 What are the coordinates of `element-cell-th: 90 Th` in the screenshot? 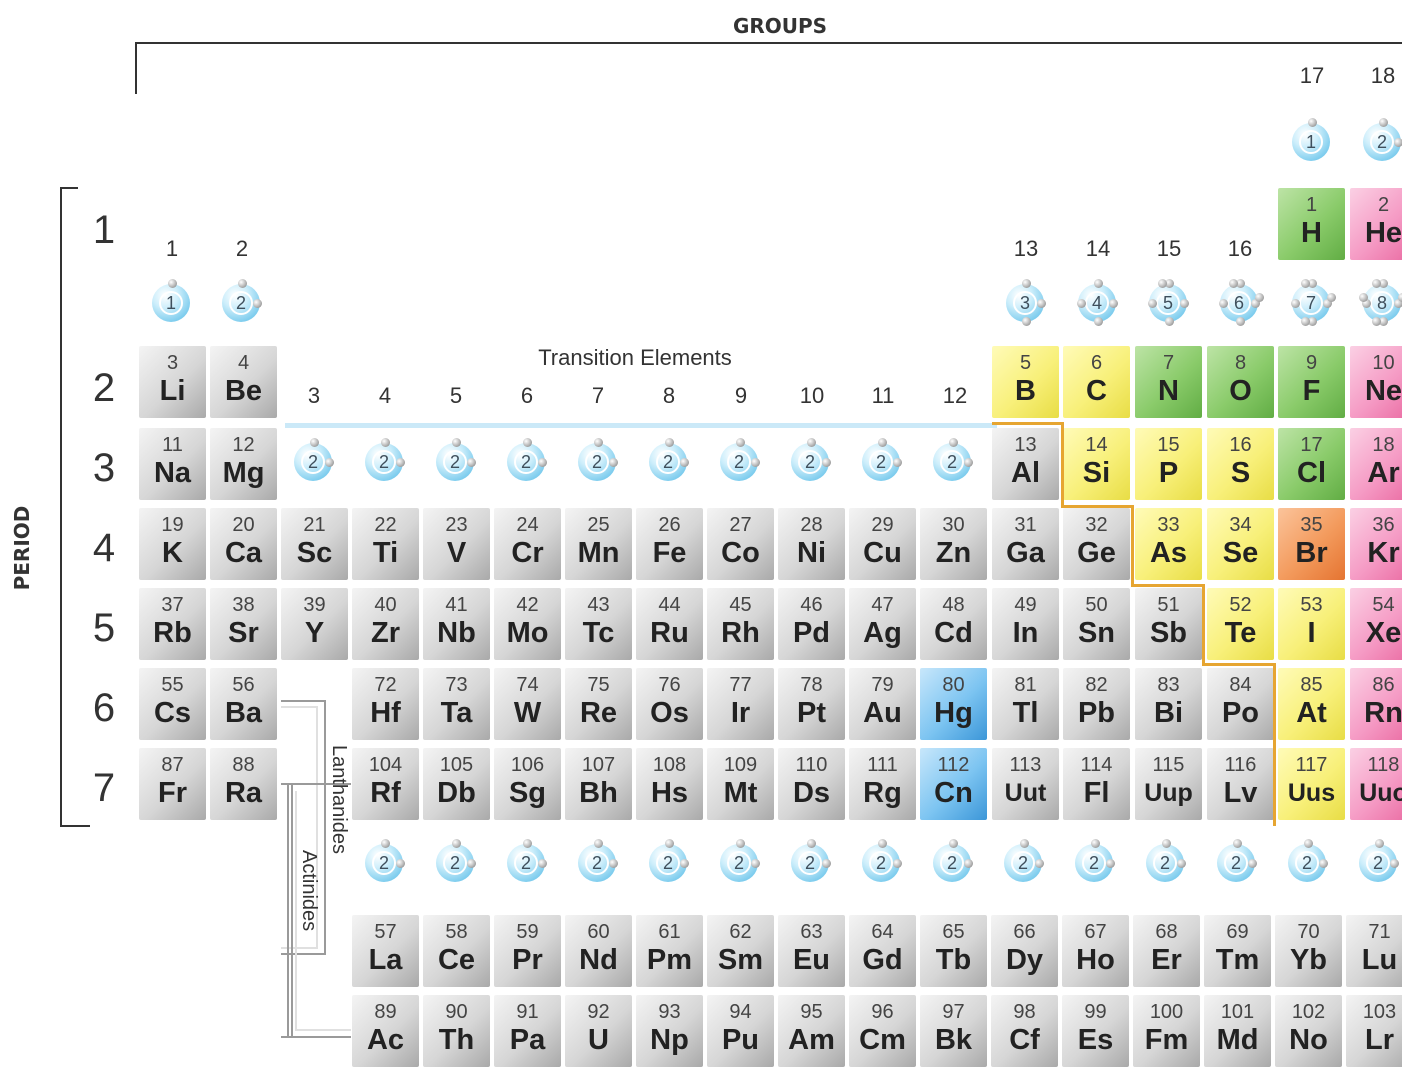 It's located at (456, 1031).